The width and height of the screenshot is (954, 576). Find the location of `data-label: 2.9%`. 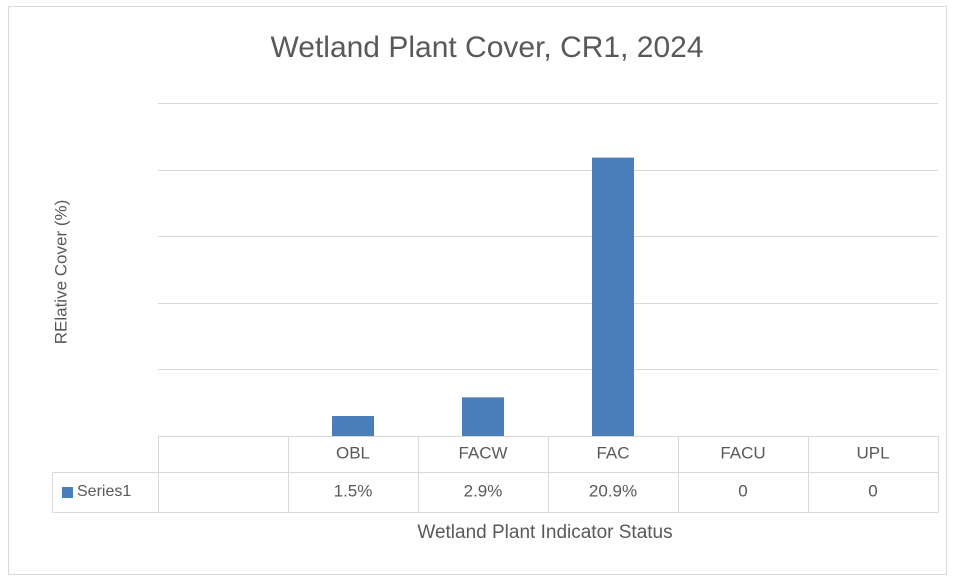

data-label: 2.9% is located at coordinates (483, 490).